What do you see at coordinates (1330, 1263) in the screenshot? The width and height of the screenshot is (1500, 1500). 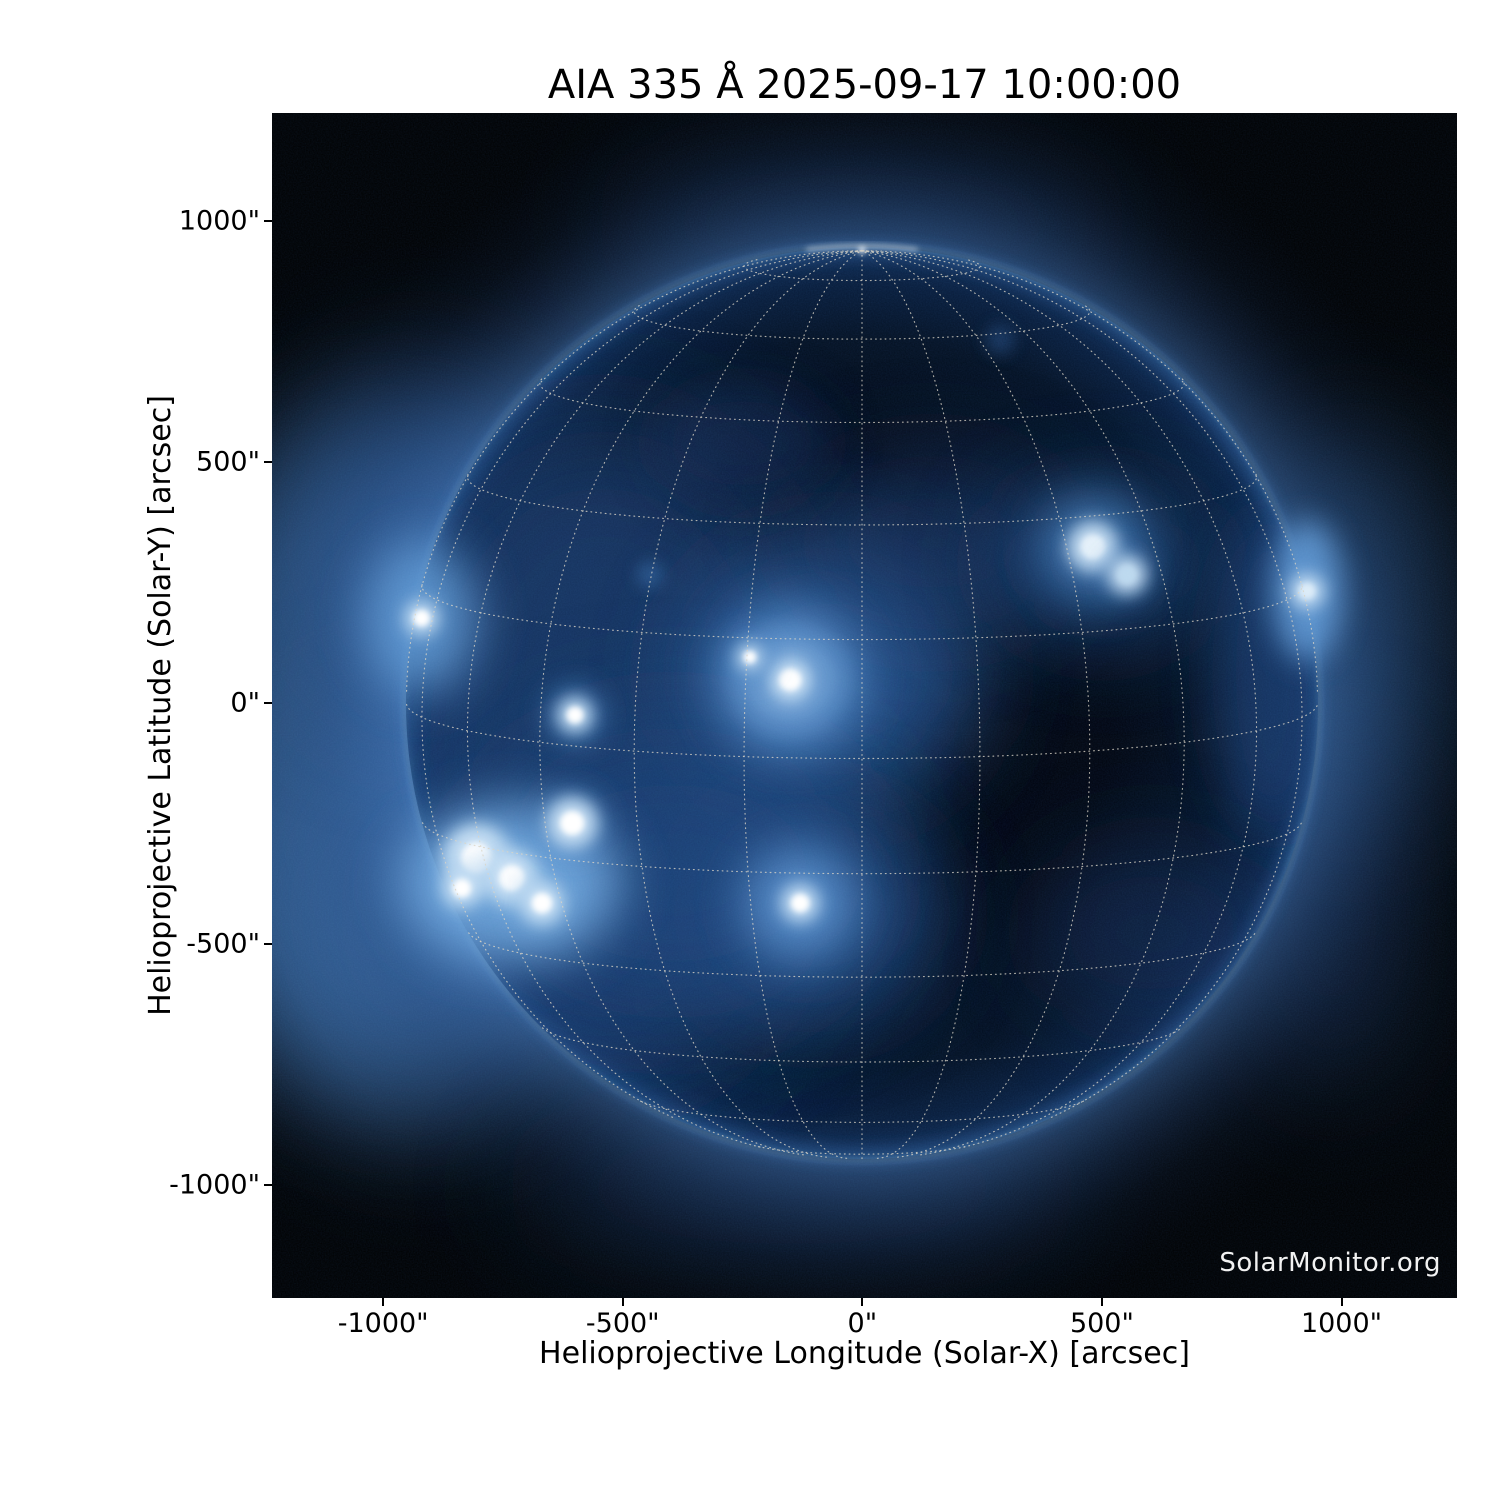 I see `watermark: SolarMonitor.org` at bounding box center [1330, 1263].